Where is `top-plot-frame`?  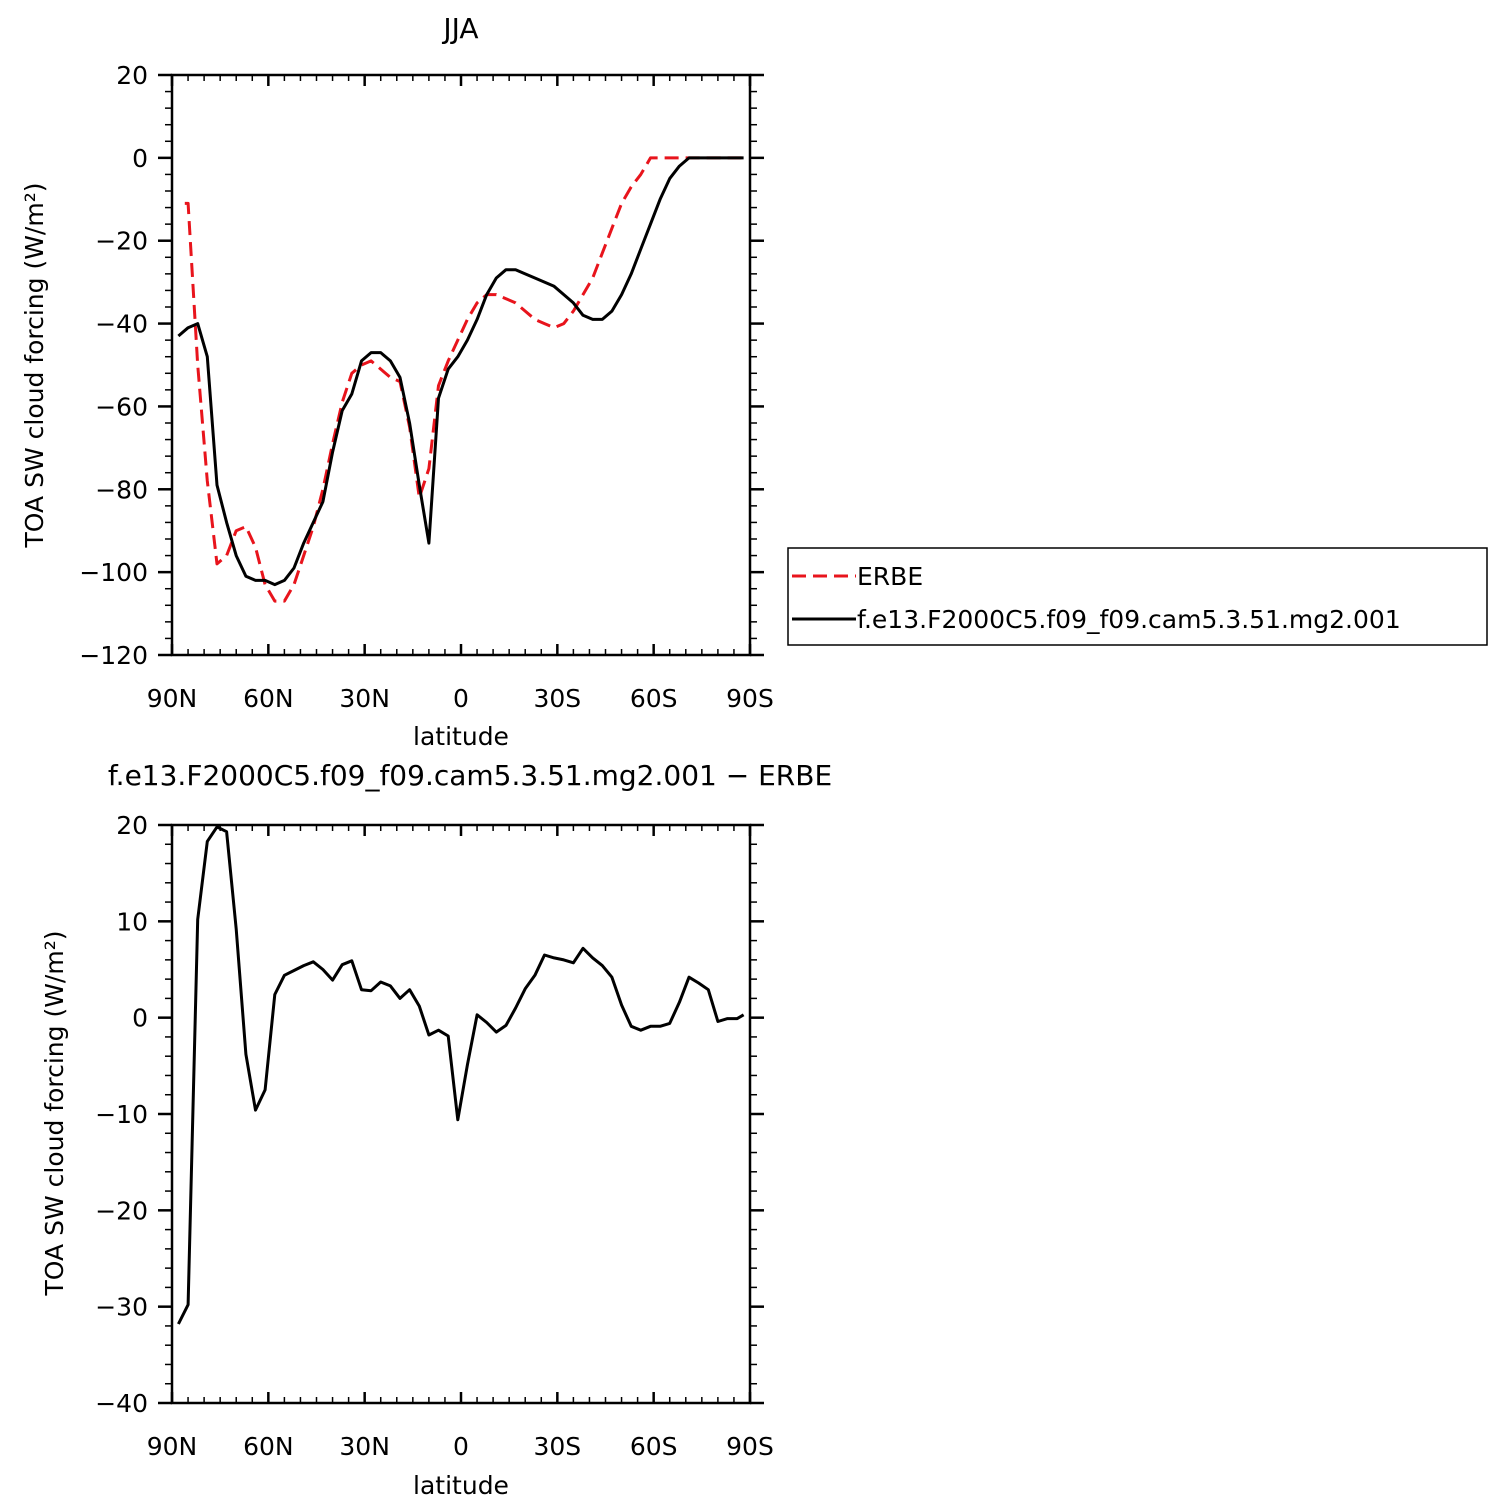 top-plot-frame is located at coordinates (461, 365).